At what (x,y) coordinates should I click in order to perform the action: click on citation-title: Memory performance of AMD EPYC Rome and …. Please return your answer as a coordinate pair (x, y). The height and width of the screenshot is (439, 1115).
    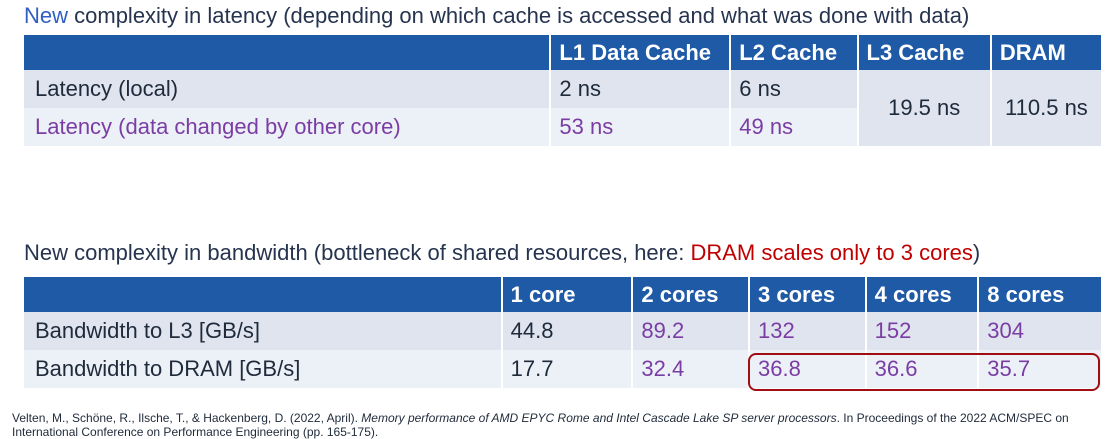
    Looking at the image, I should click on (599, 418).